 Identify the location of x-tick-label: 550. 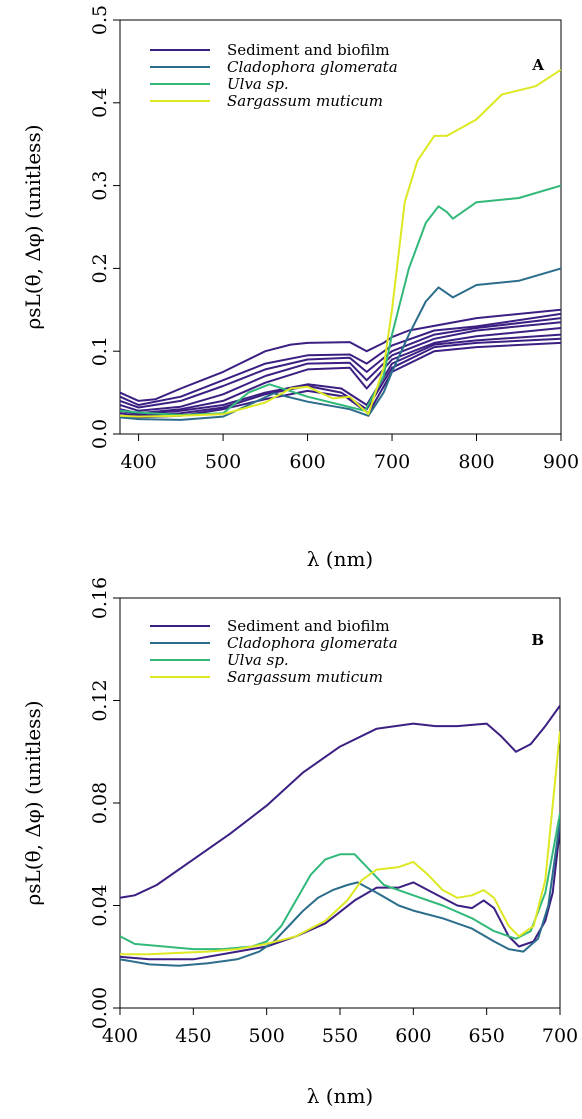
(340, 1036).